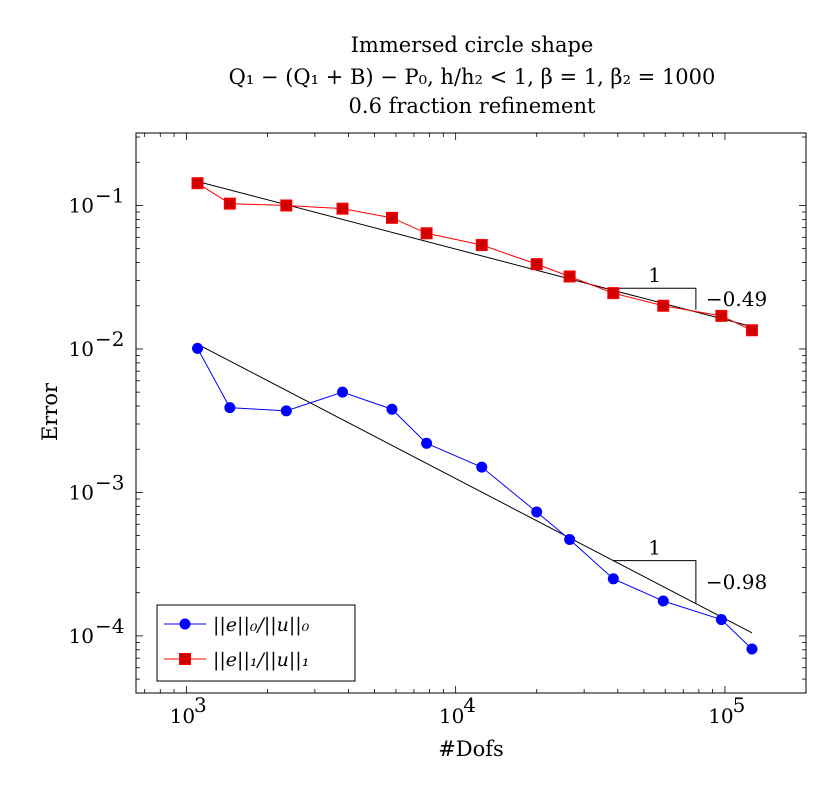 The image size is (829, 796). I want to click on legend-marker-square, so click(185, 659).